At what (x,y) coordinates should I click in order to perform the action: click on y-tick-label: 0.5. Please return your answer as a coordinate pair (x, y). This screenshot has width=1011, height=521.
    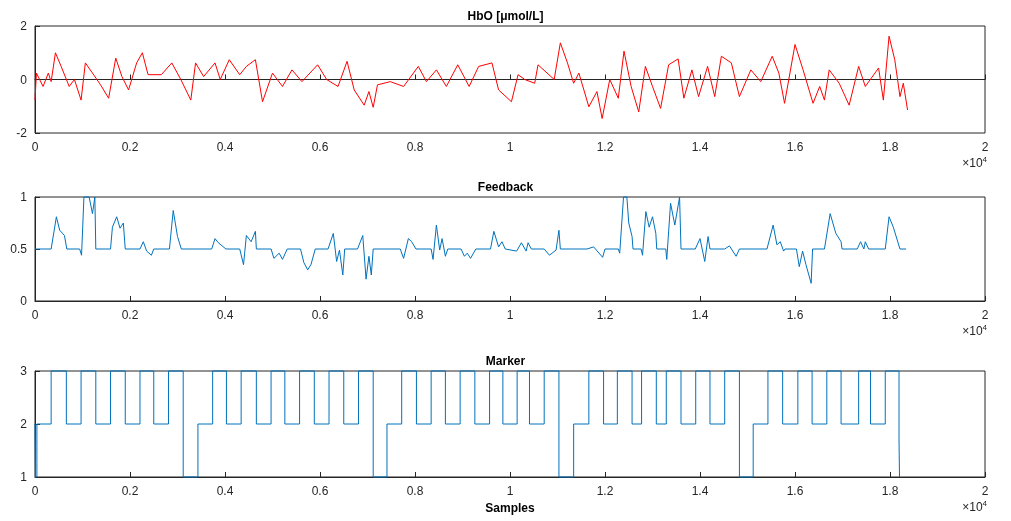
    Looking at the image, I should click on (19, 249).